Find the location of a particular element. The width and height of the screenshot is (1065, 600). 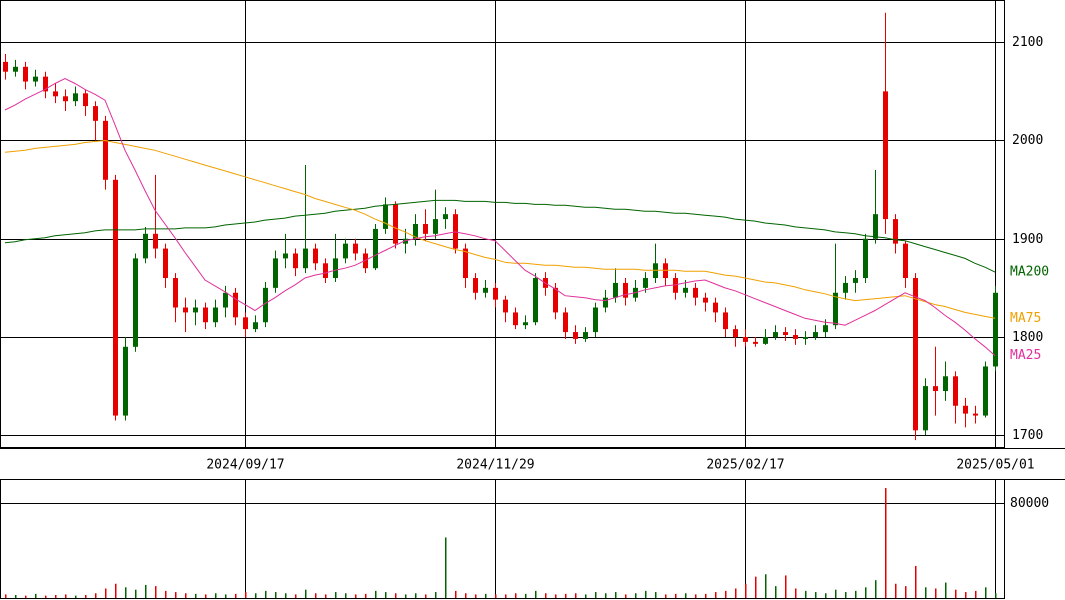

volume-tick-label: 80000 is located at coordinates (1029, 503).